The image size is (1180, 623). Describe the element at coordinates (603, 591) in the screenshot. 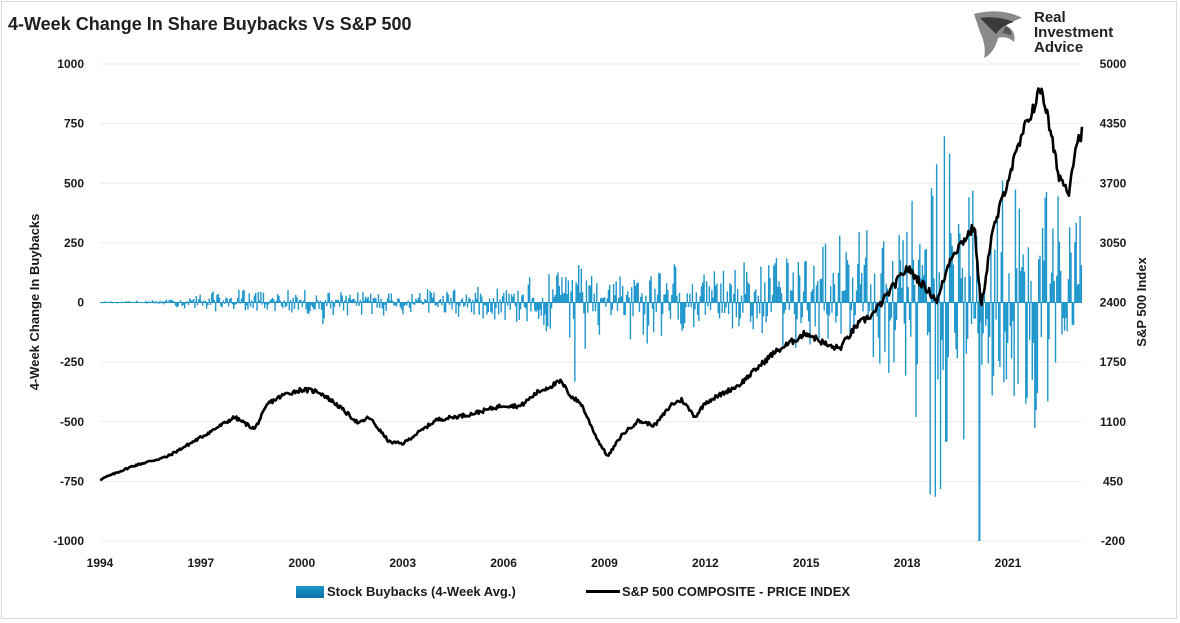

I see `legend-swatch-sp500` at that location.